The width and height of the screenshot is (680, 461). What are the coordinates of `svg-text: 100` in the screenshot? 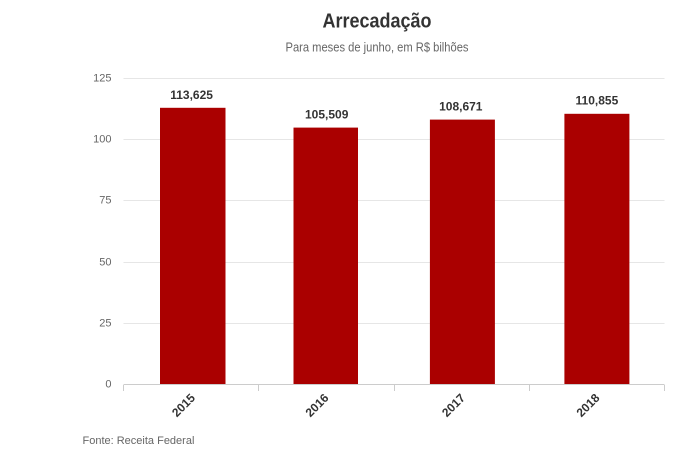 It's located at (102, 140).